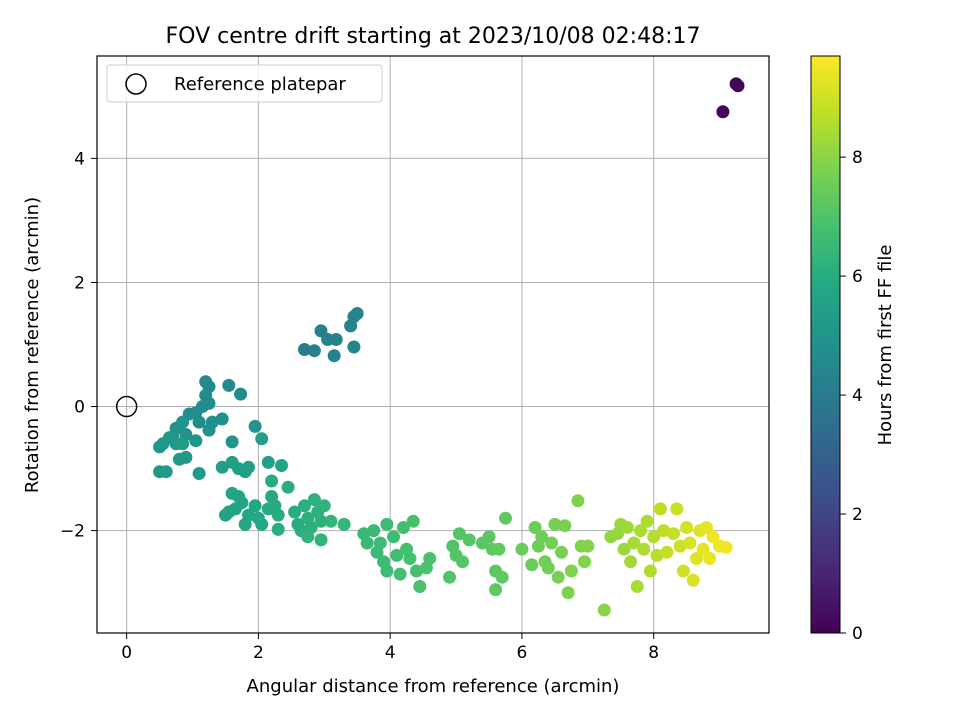 This screenshot has width=960, height=724. What do you see at coordinates (244, 83) in the screenshot?
I see `legend-box` at bounding box center [244, 83].